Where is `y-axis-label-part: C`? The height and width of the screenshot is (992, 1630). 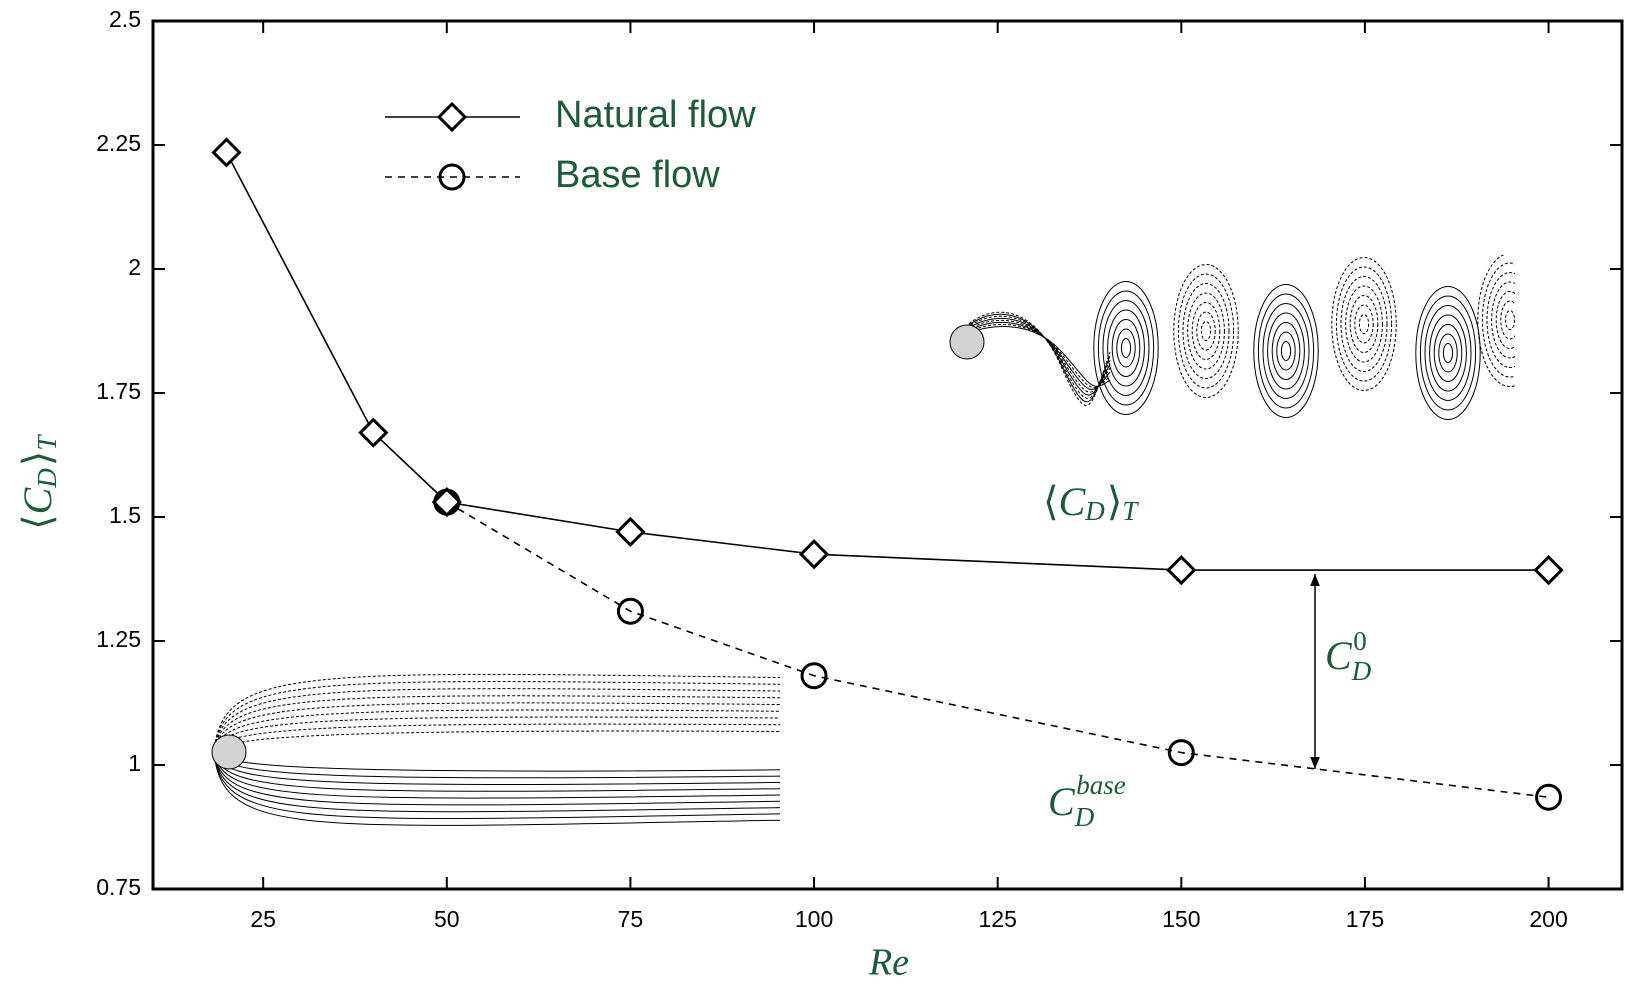
y-axis-label-part: C is located at coordinates (37, 500).